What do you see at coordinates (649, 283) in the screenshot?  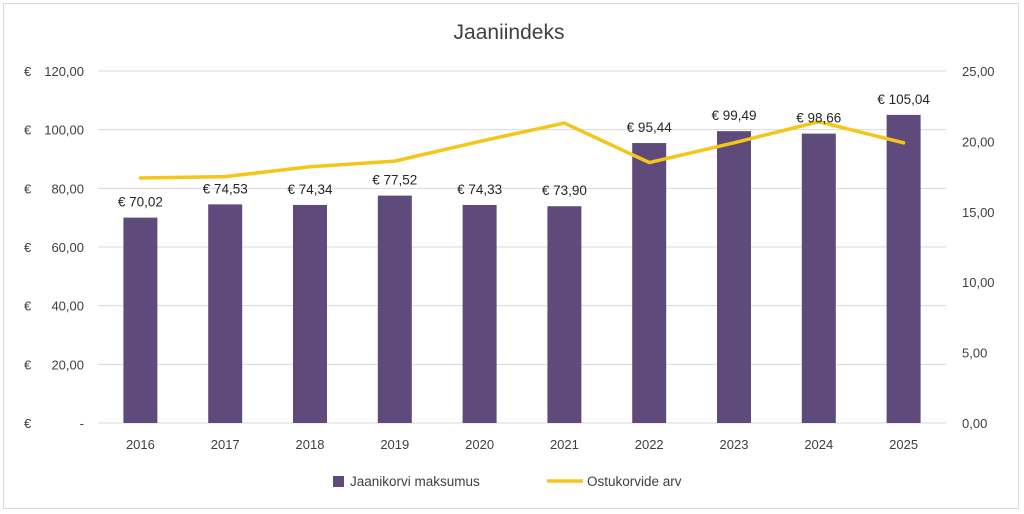 I see `bar-2022` at bounding box center [649, 283].